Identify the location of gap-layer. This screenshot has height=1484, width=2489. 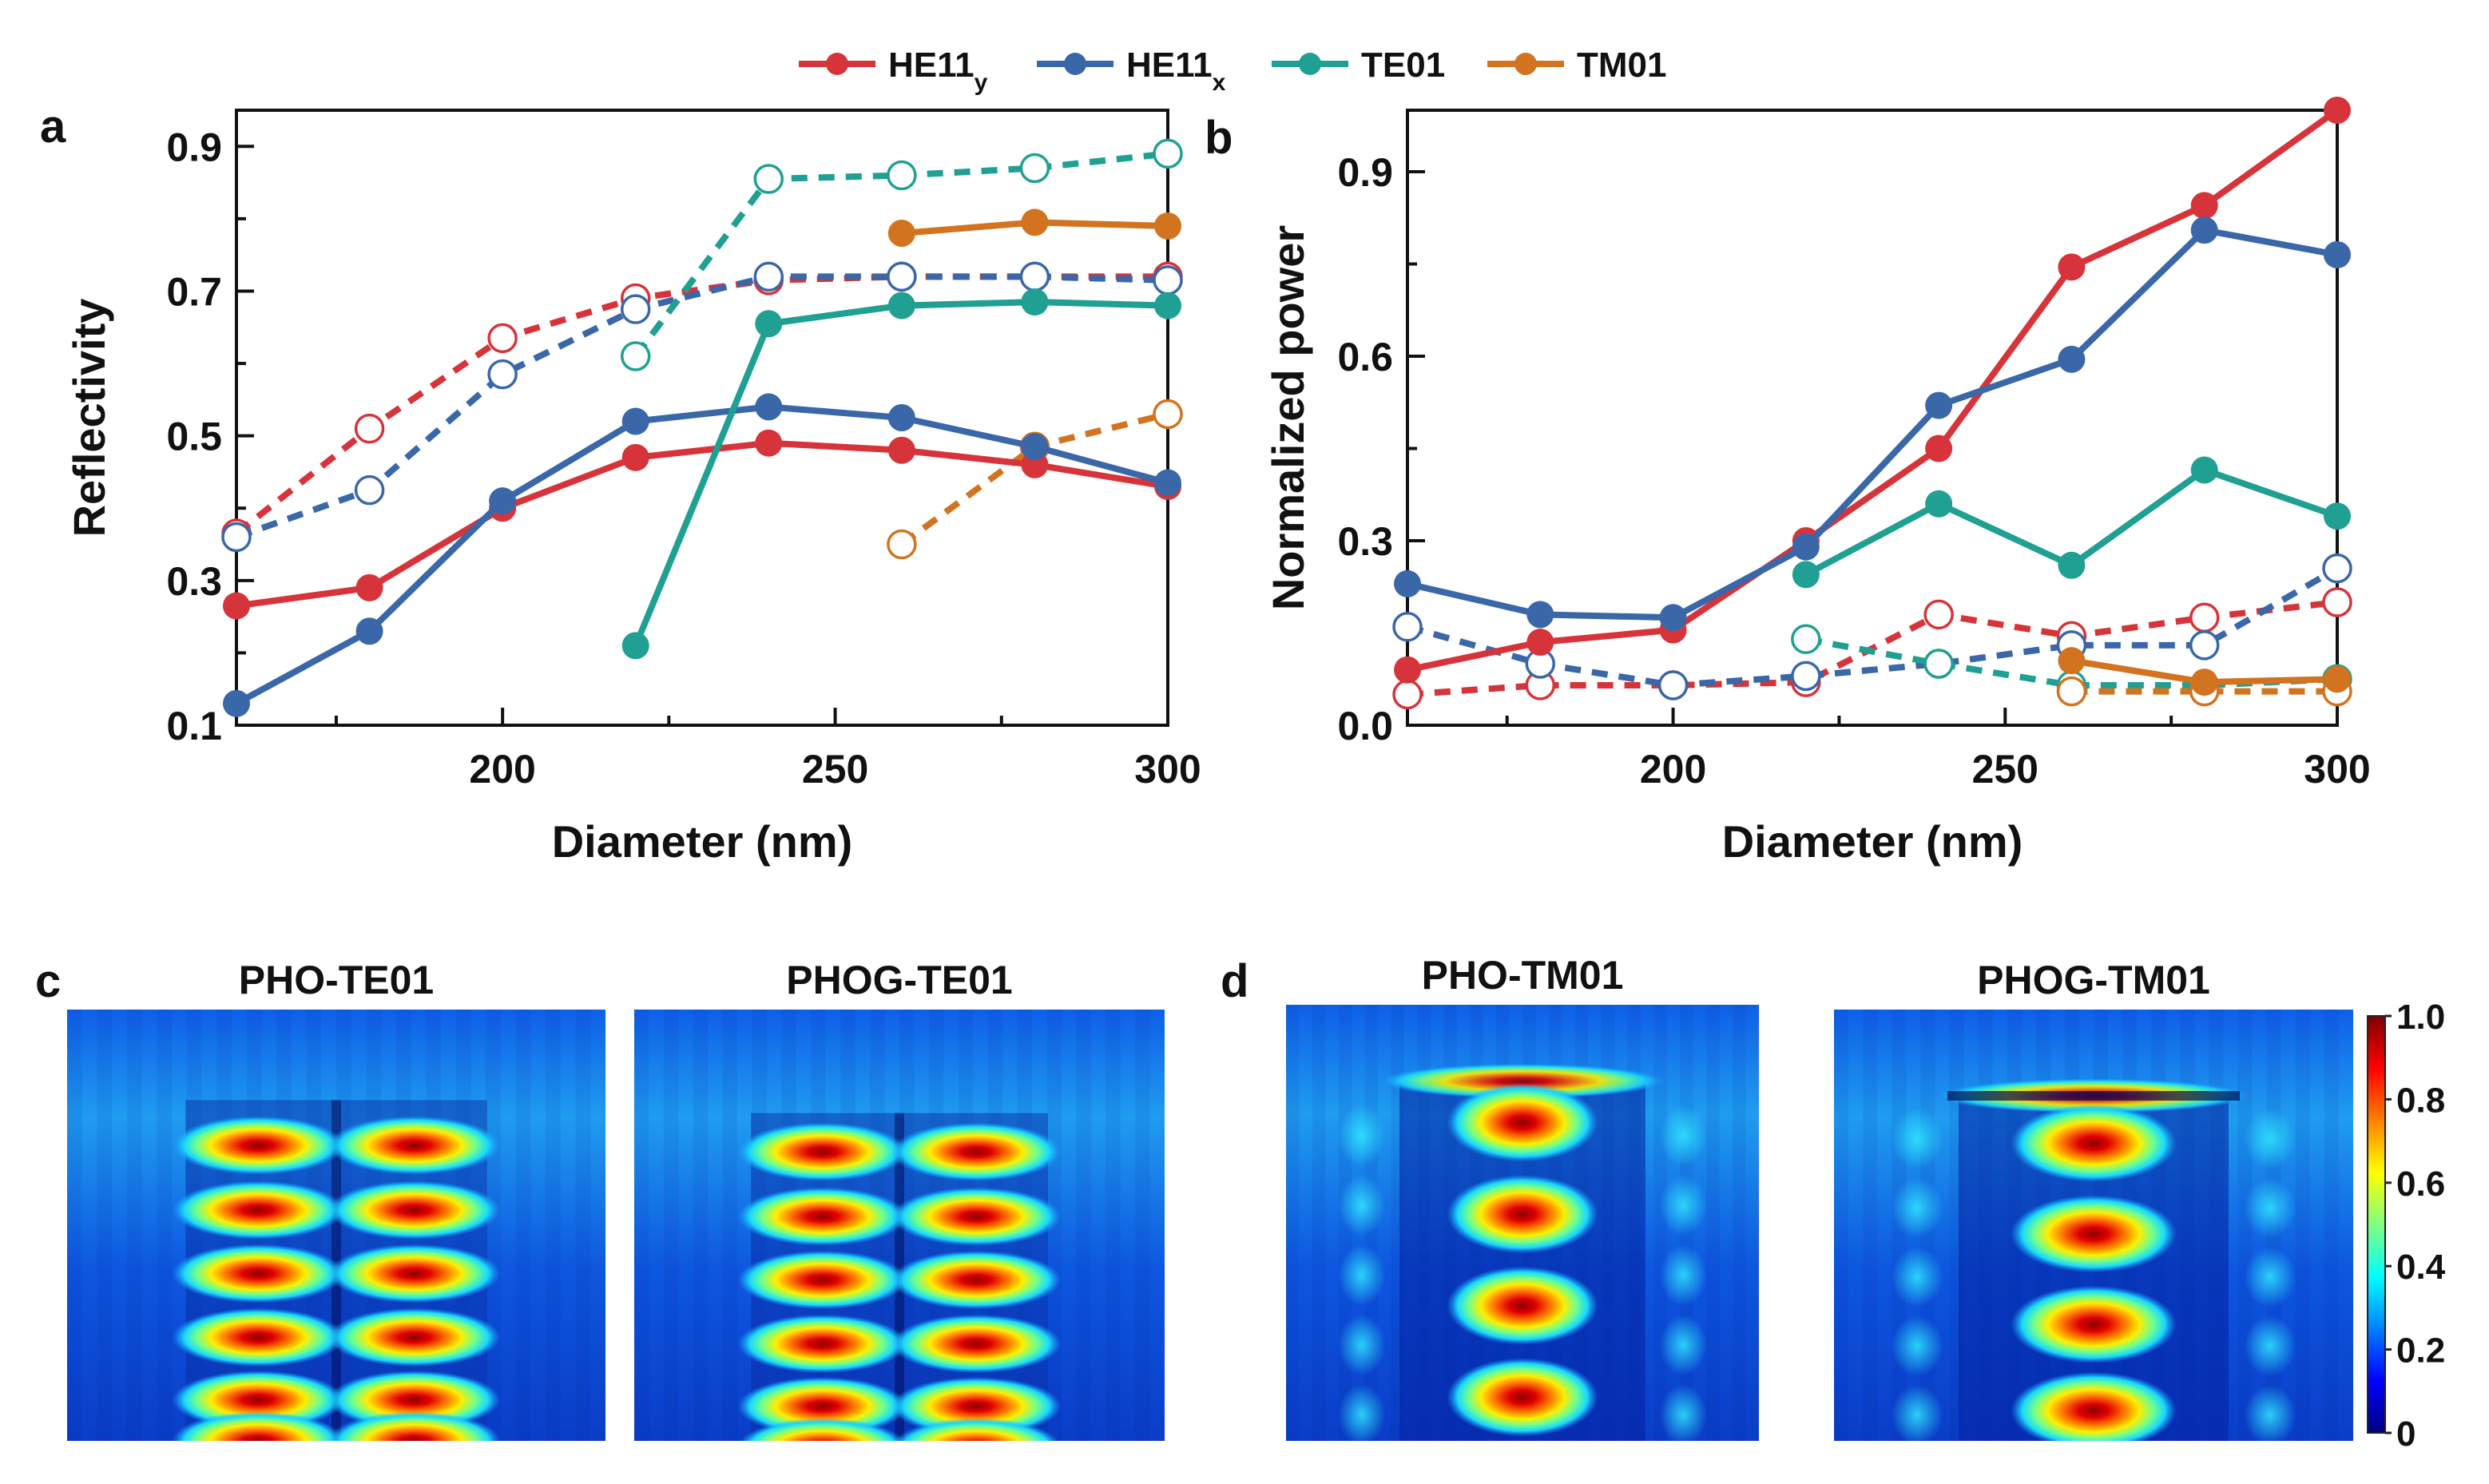
(2094, 1096).